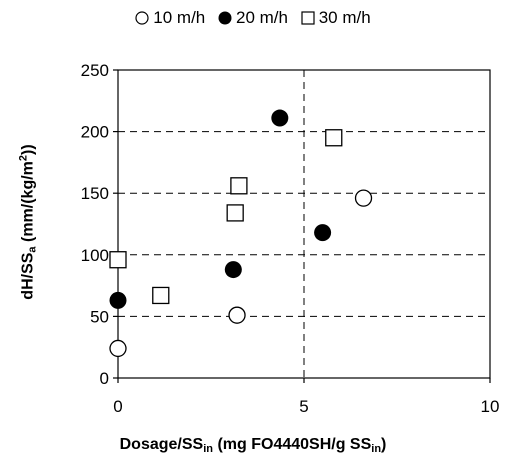 The width and height of the screenshot is (506, 463). Describe the element at coordinates (308, 18) in the screenshot. I see `square-open-marker-icon` at that location.